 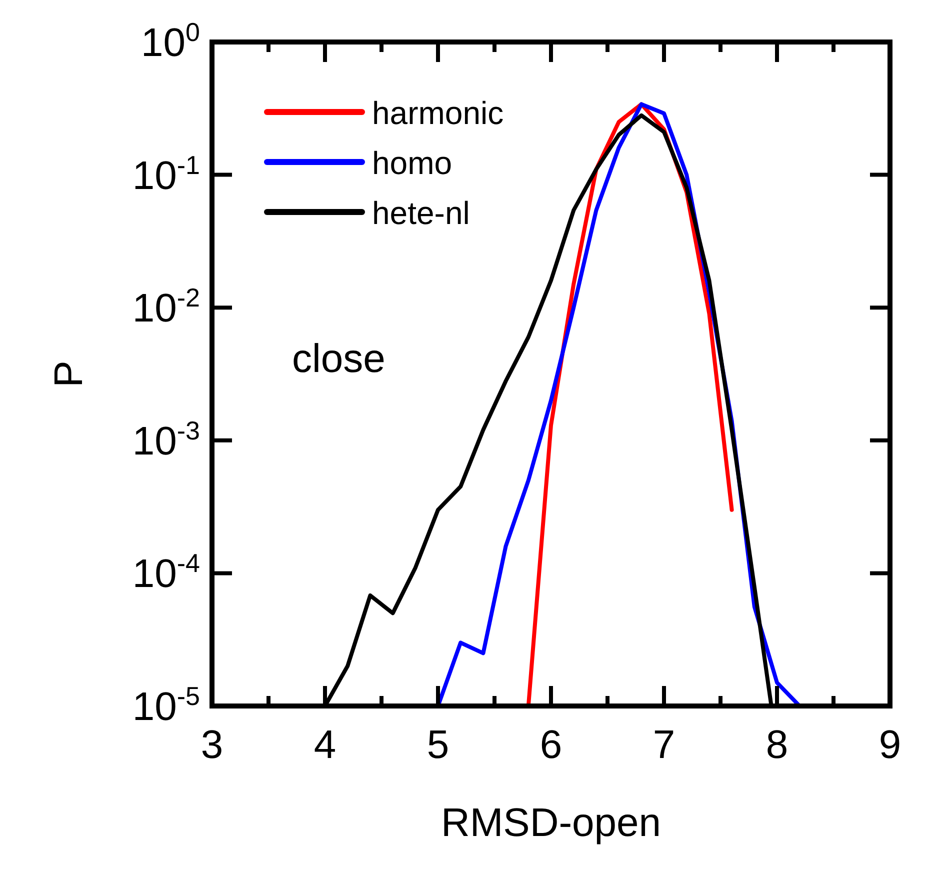 What do you see at coordinates (69, 374) in the screenshot?
I see `y-axis-title: P` at bounding box center [69, 374].